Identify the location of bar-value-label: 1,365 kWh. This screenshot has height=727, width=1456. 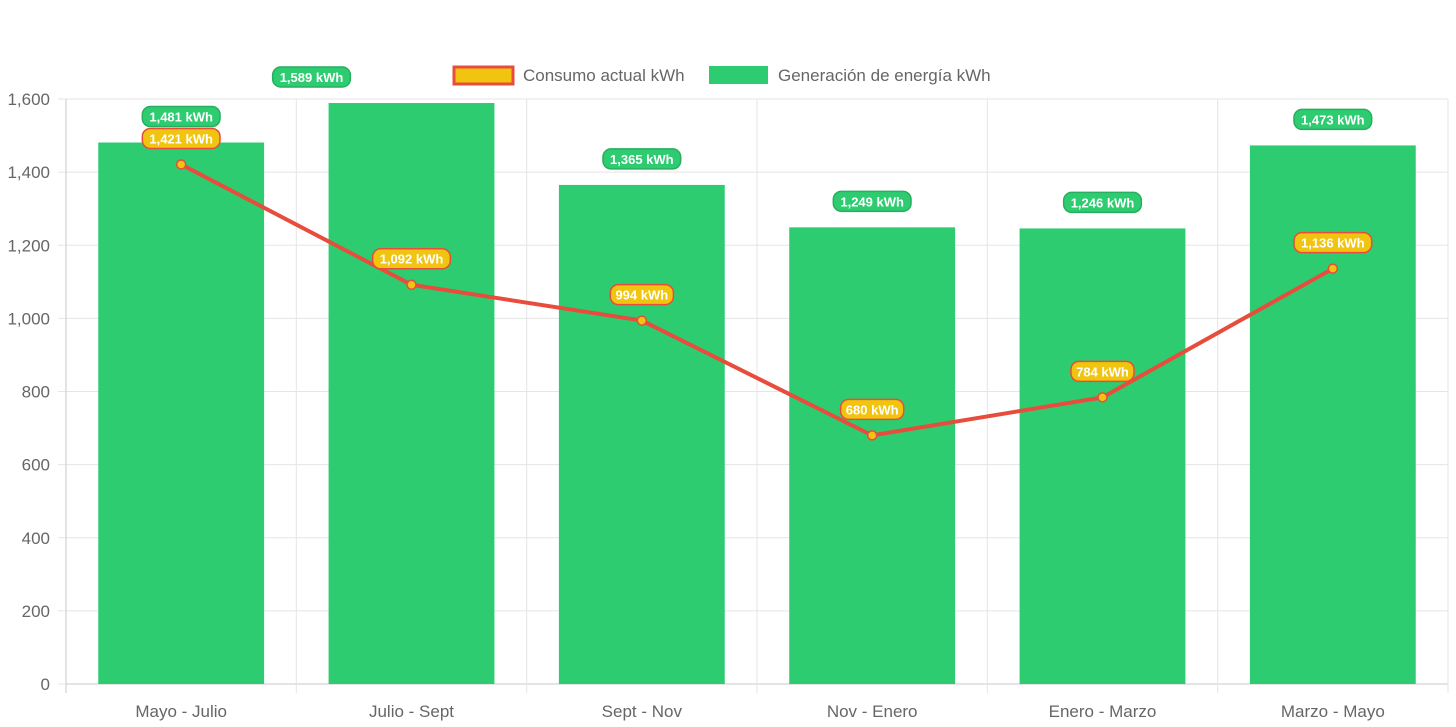
(642, 159).